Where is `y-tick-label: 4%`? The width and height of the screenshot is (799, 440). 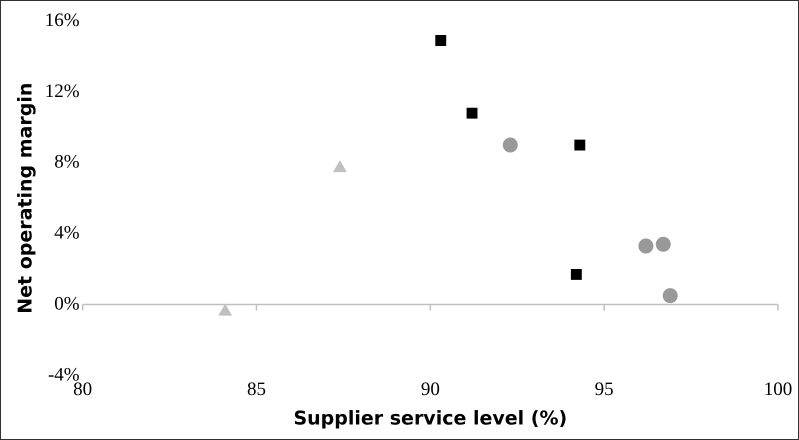 y-tick-label: 4% is located at coordinates (67, 233).